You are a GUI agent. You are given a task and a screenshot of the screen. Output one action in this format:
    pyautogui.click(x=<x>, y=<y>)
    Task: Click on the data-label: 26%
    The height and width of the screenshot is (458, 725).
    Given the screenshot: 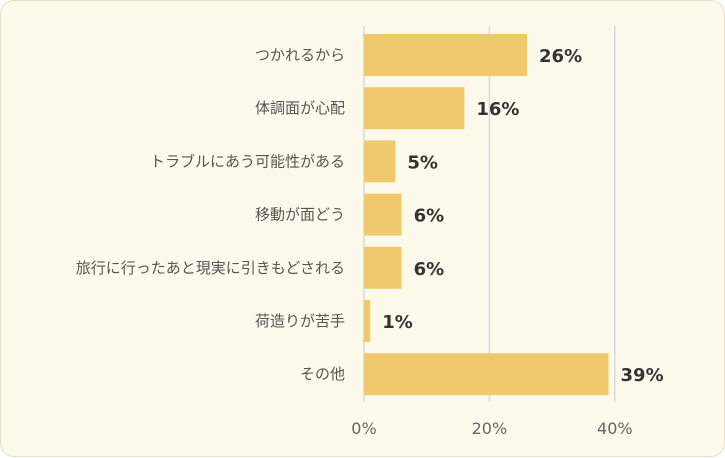 What is the action you would take?
    pyautogui.click(x=560, y=56)
    